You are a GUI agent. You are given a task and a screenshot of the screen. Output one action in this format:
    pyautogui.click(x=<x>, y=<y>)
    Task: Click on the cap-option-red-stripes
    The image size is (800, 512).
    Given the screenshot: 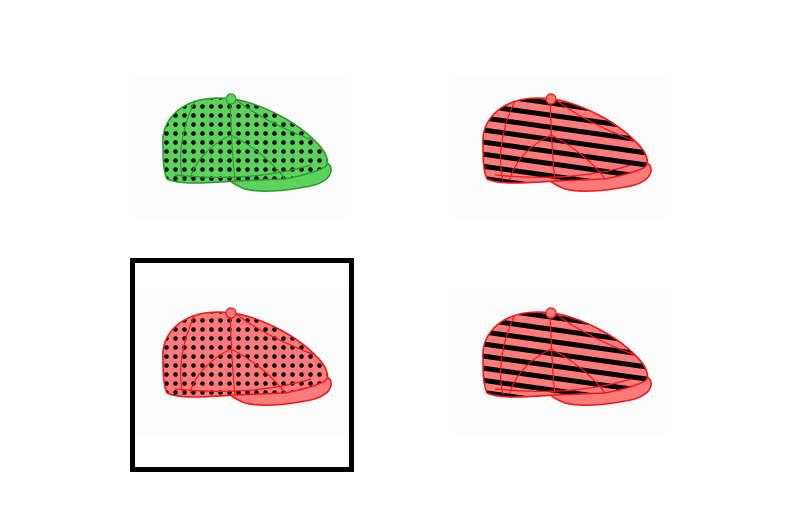 What is the action you would take?
    pyautogui.click(x=560, y=147)
    